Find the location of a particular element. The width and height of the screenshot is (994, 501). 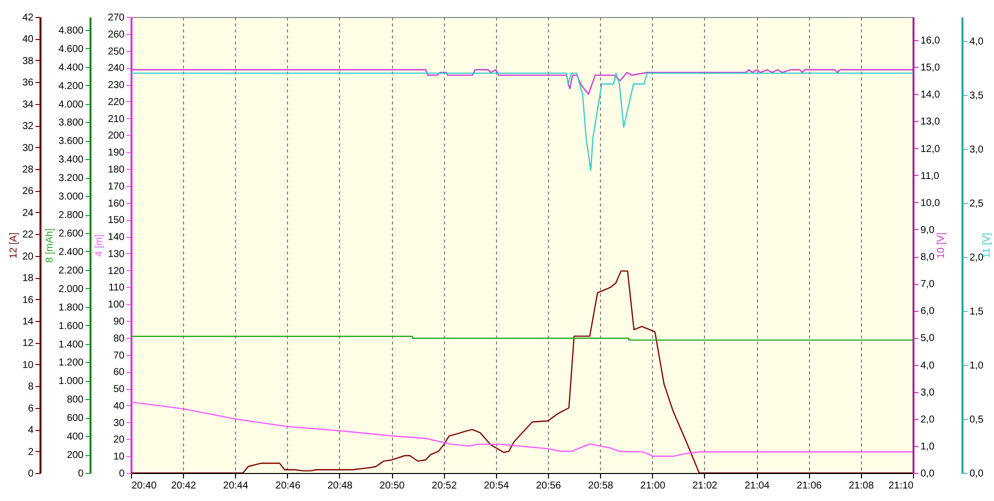

y3-tick-label: 20 is located at coordinates (119, 440).